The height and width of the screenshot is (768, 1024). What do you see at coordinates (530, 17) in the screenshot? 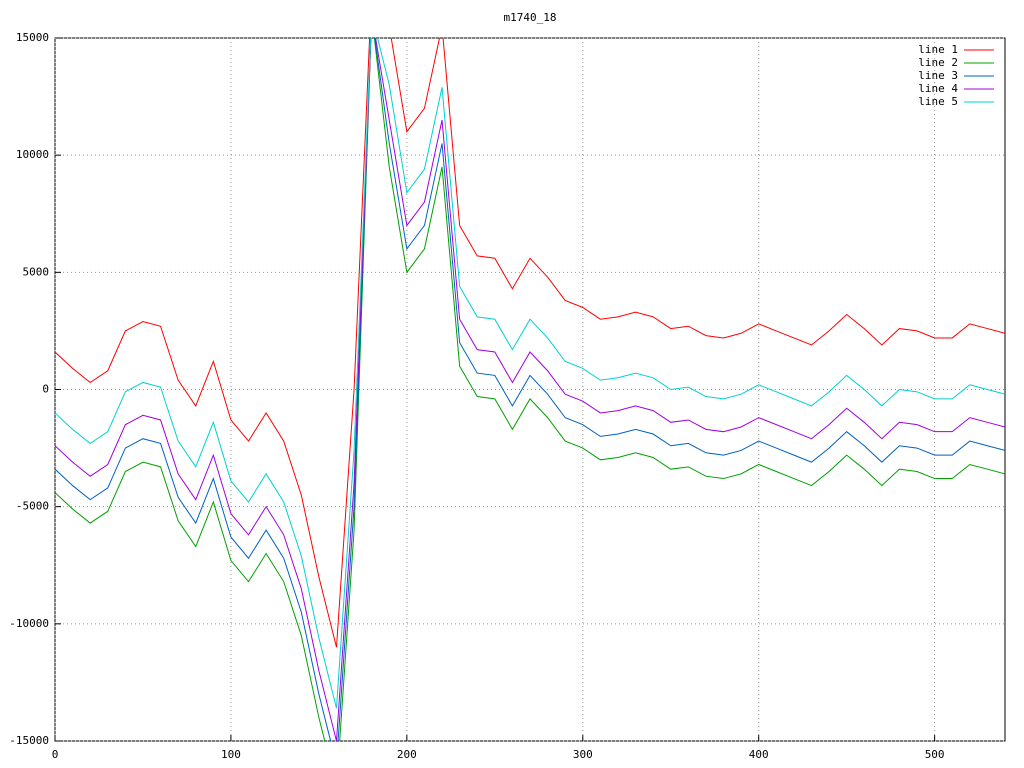
I see `chart-title: m1740_18` at bounding box center [530, 17].